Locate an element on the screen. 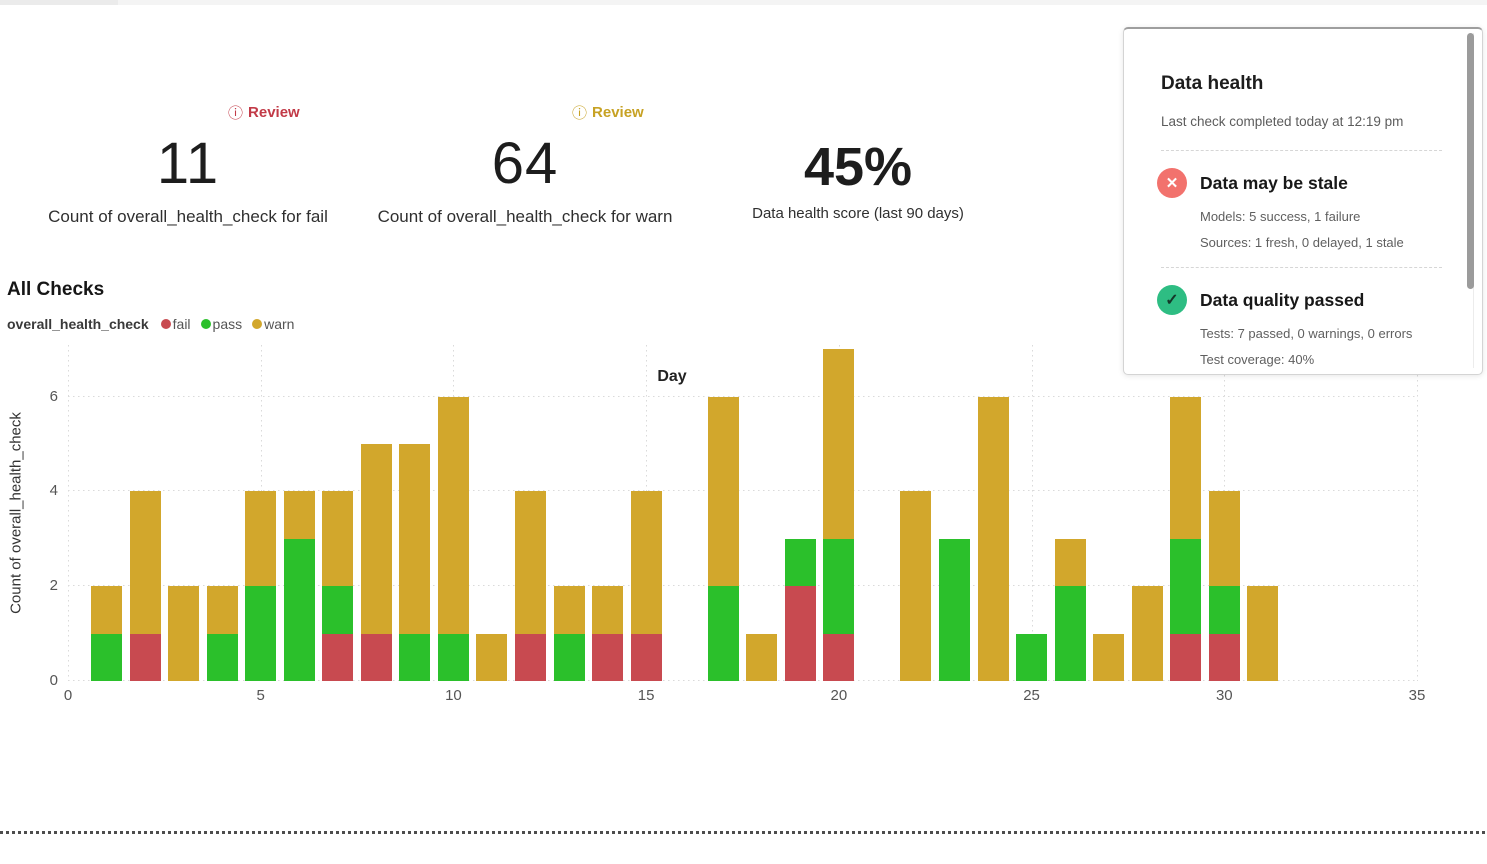 The height and width of the screenshot is (864, 1487). quality-title: Data quality passed is located at coordinates (1282, 300).